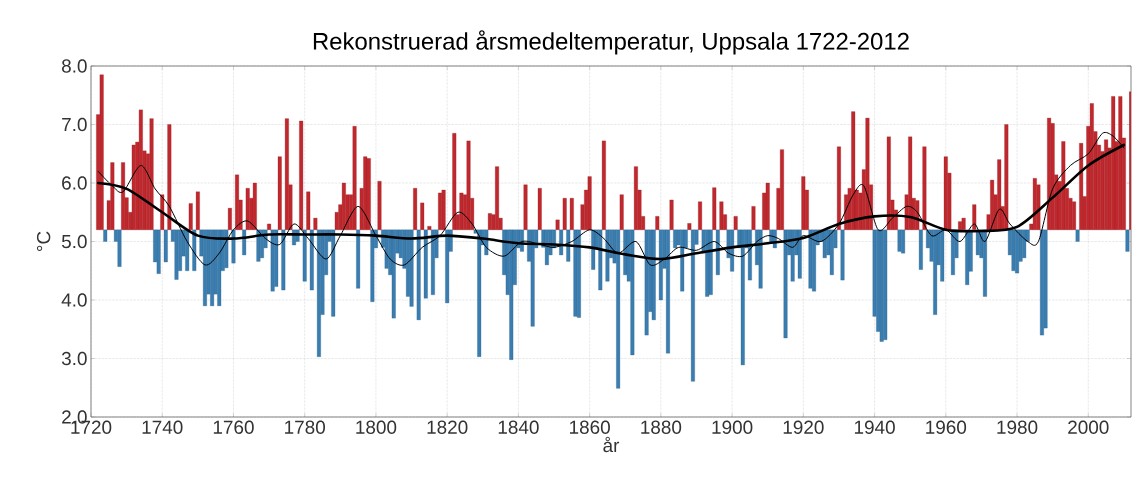 This screenshot has height=479, width=1139. What do you see at coordinates (611, 444) in the screenshot?
I see `x-axis-title: år` at bounding box center [611, 444].